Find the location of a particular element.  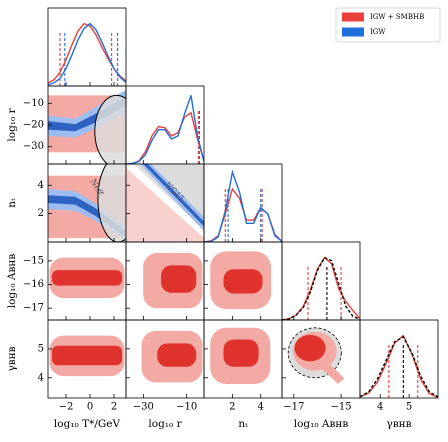

x-tick-label: −30 is located at coordinates (143, 407).